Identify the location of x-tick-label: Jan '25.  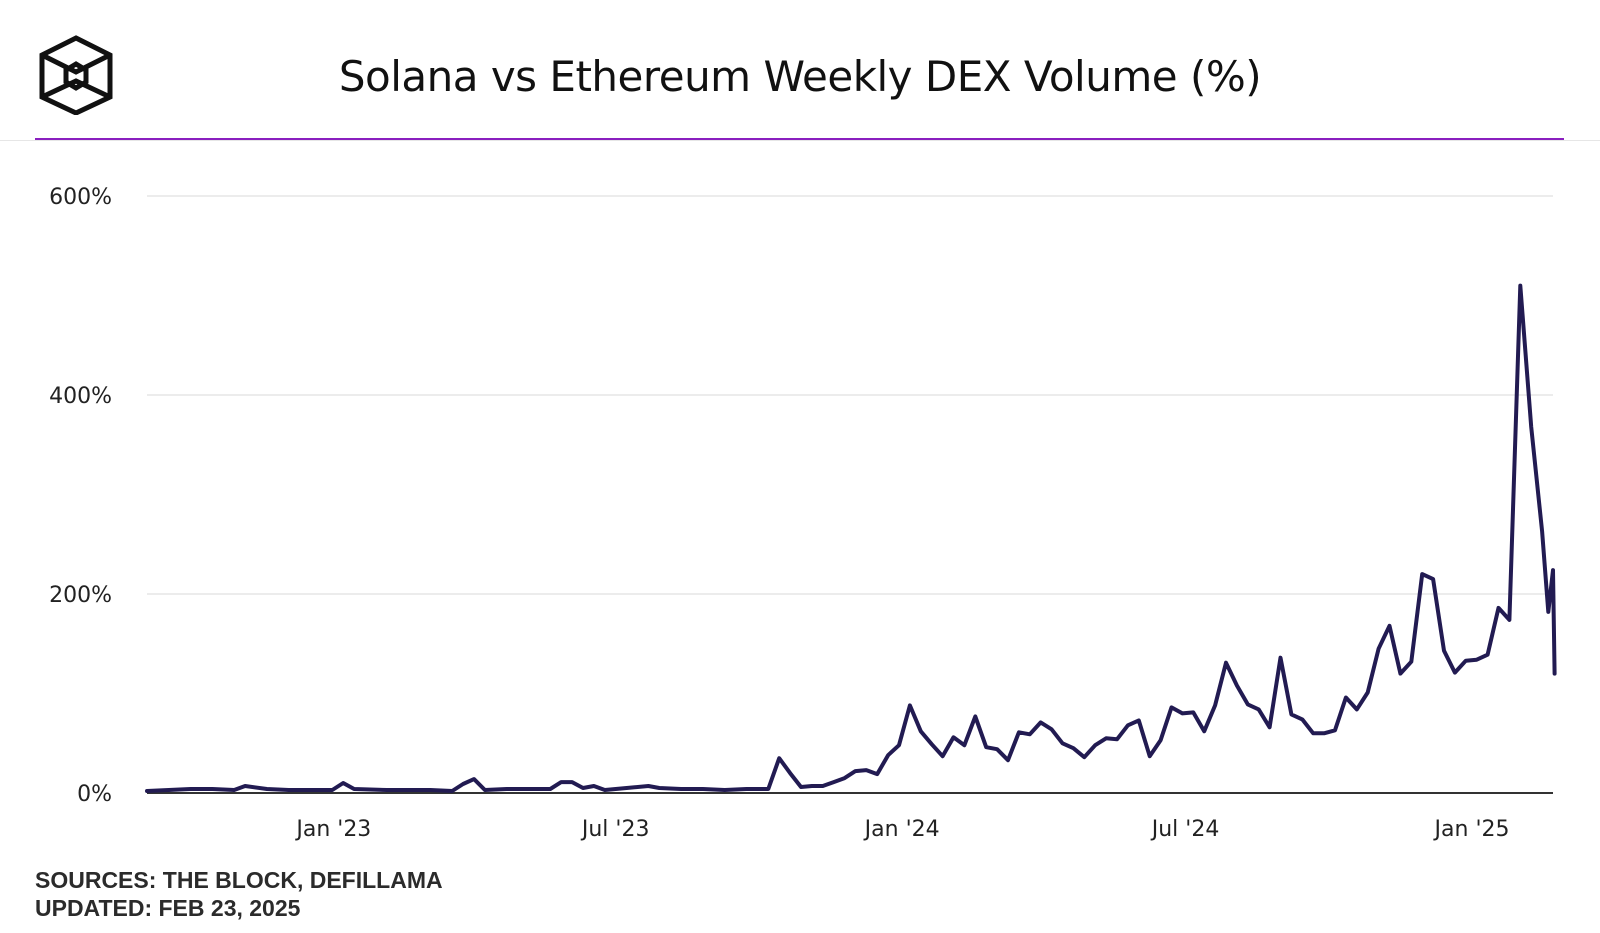
(1471, 829).